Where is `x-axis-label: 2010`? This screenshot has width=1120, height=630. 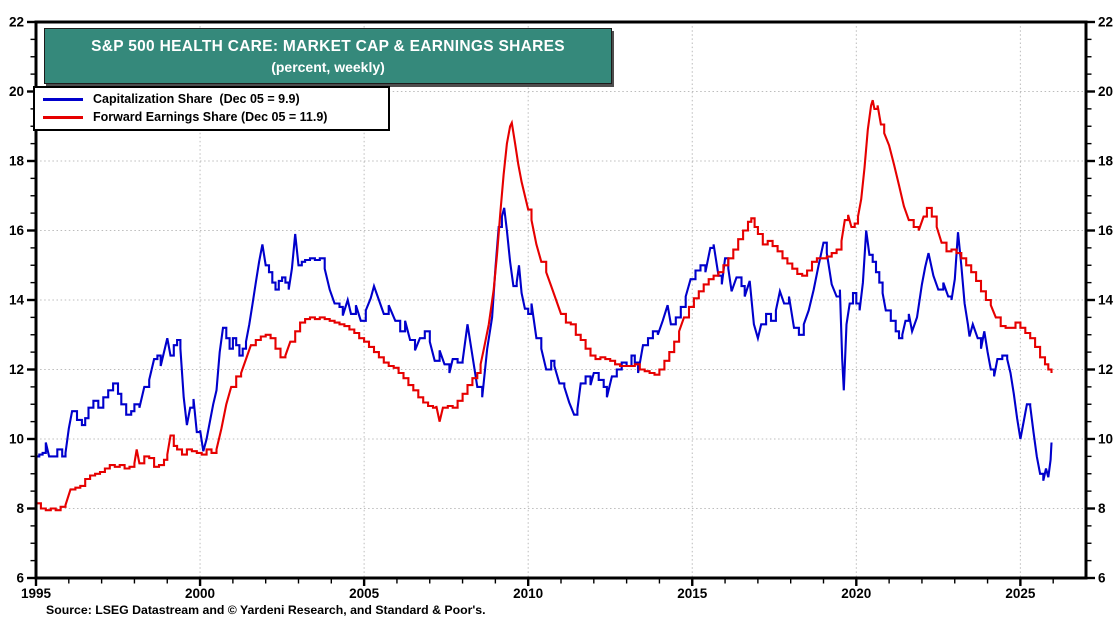
x-axis-label: 2010 is located at coordinates (528, 593).